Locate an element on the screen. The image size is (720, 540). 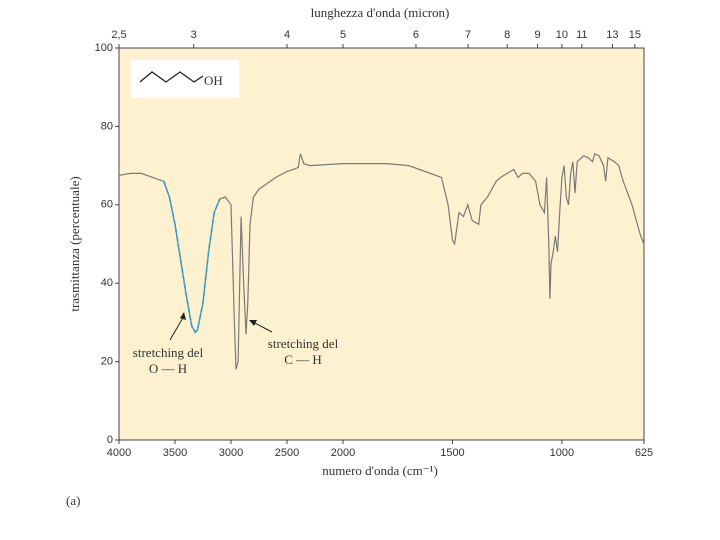
inset-box is located at coordinates (185, 79).